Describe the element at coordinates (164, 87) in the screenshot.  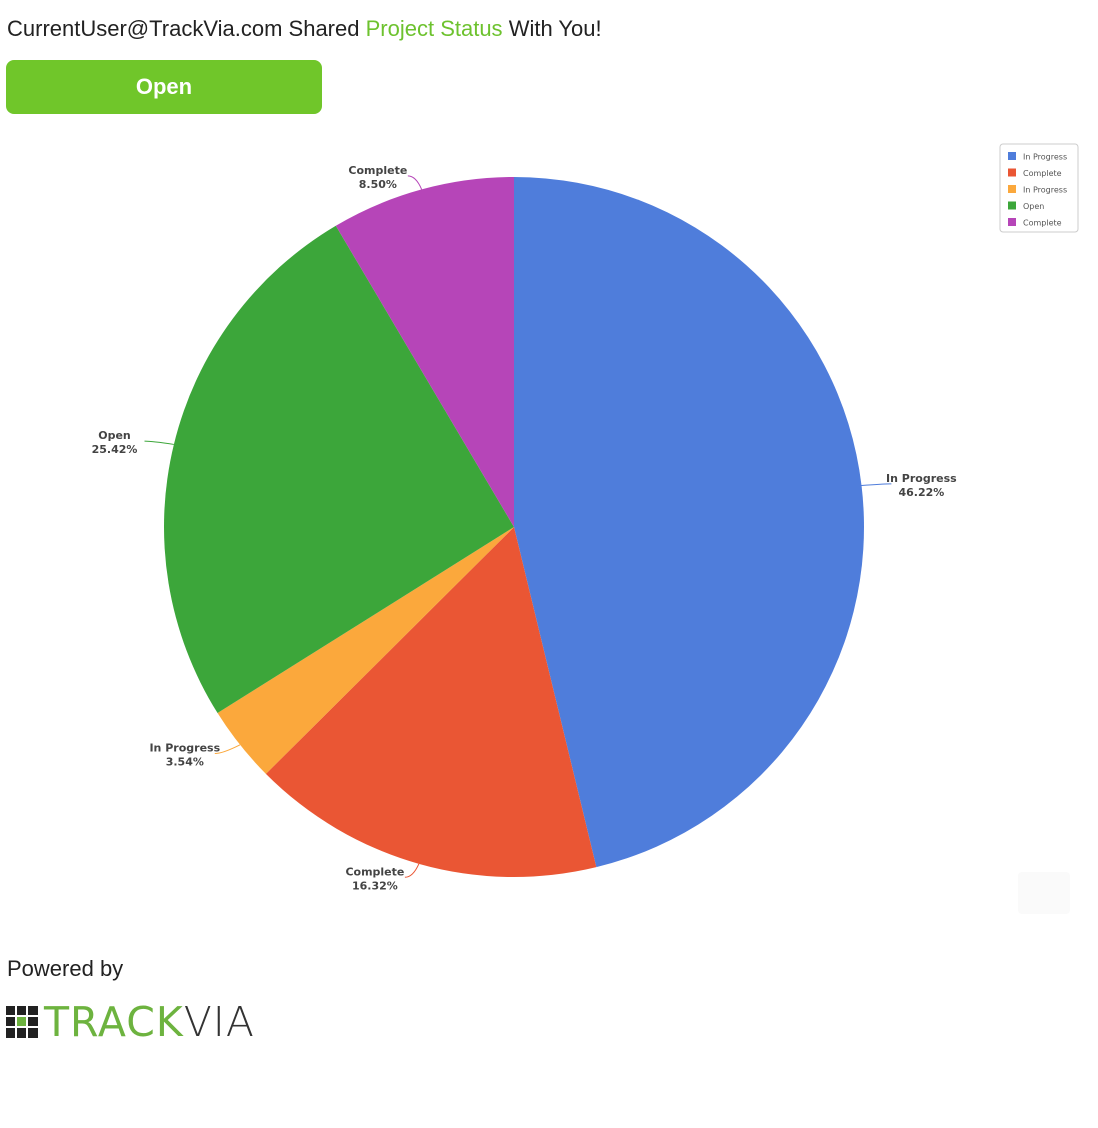
I see `open-button: Open` at that location.